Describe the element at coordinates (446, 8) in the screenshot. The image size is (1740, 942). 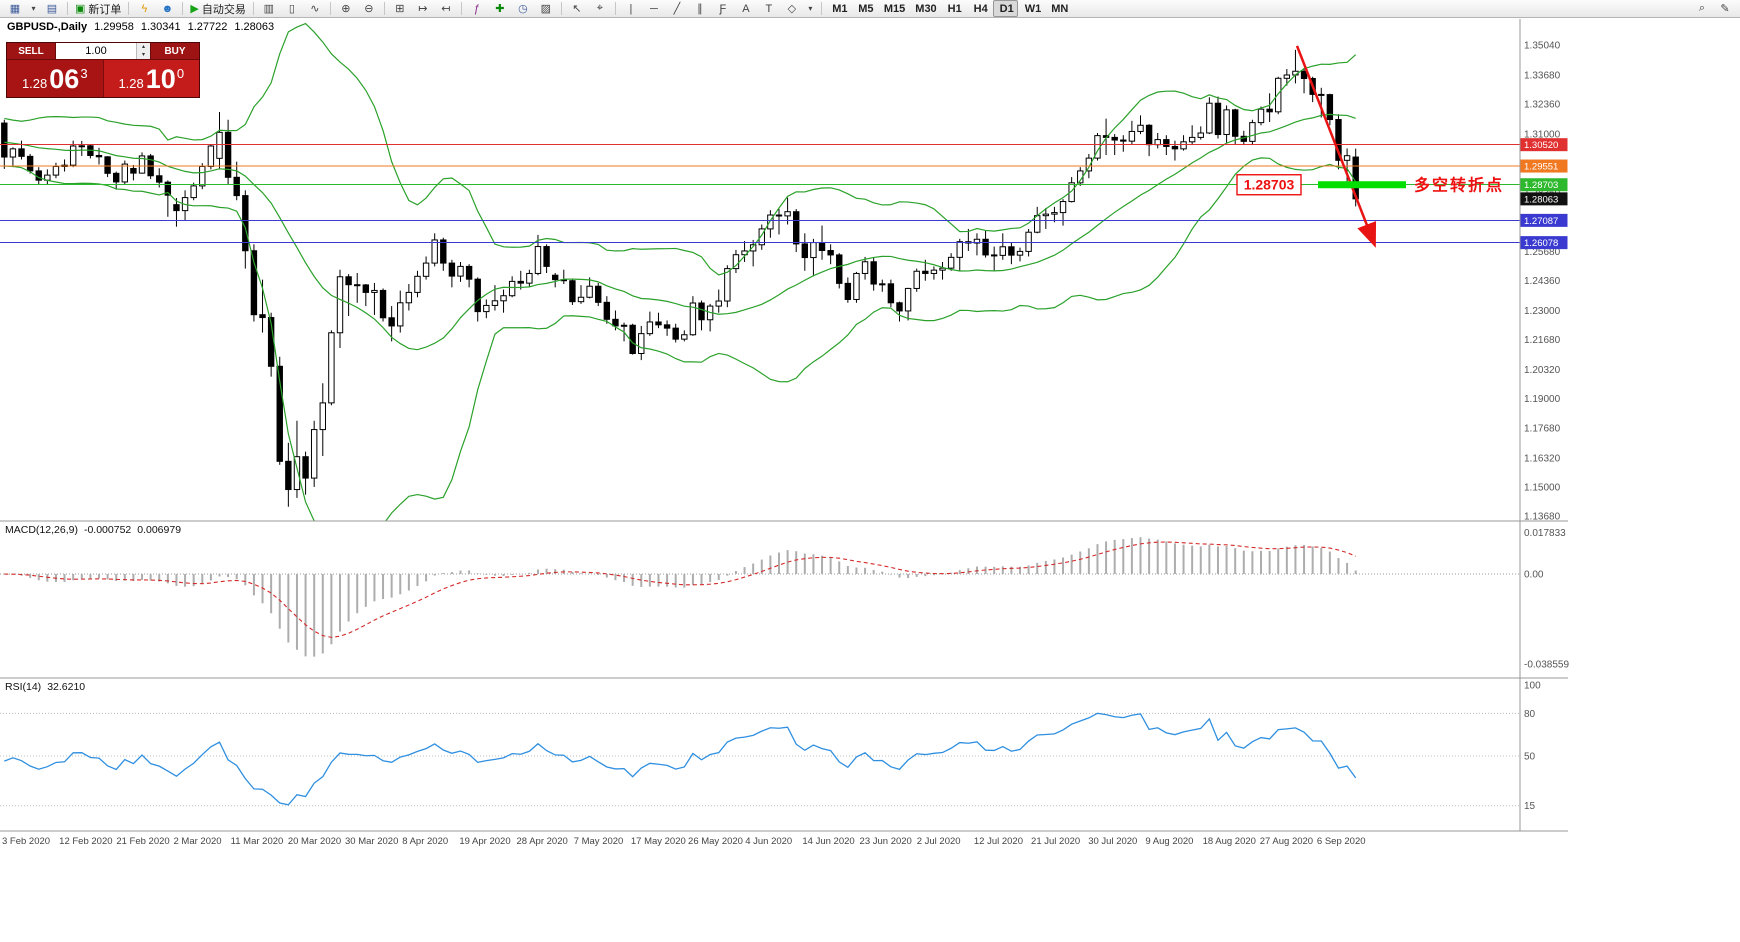
I see `chart-shift-button: ↤` at that location.